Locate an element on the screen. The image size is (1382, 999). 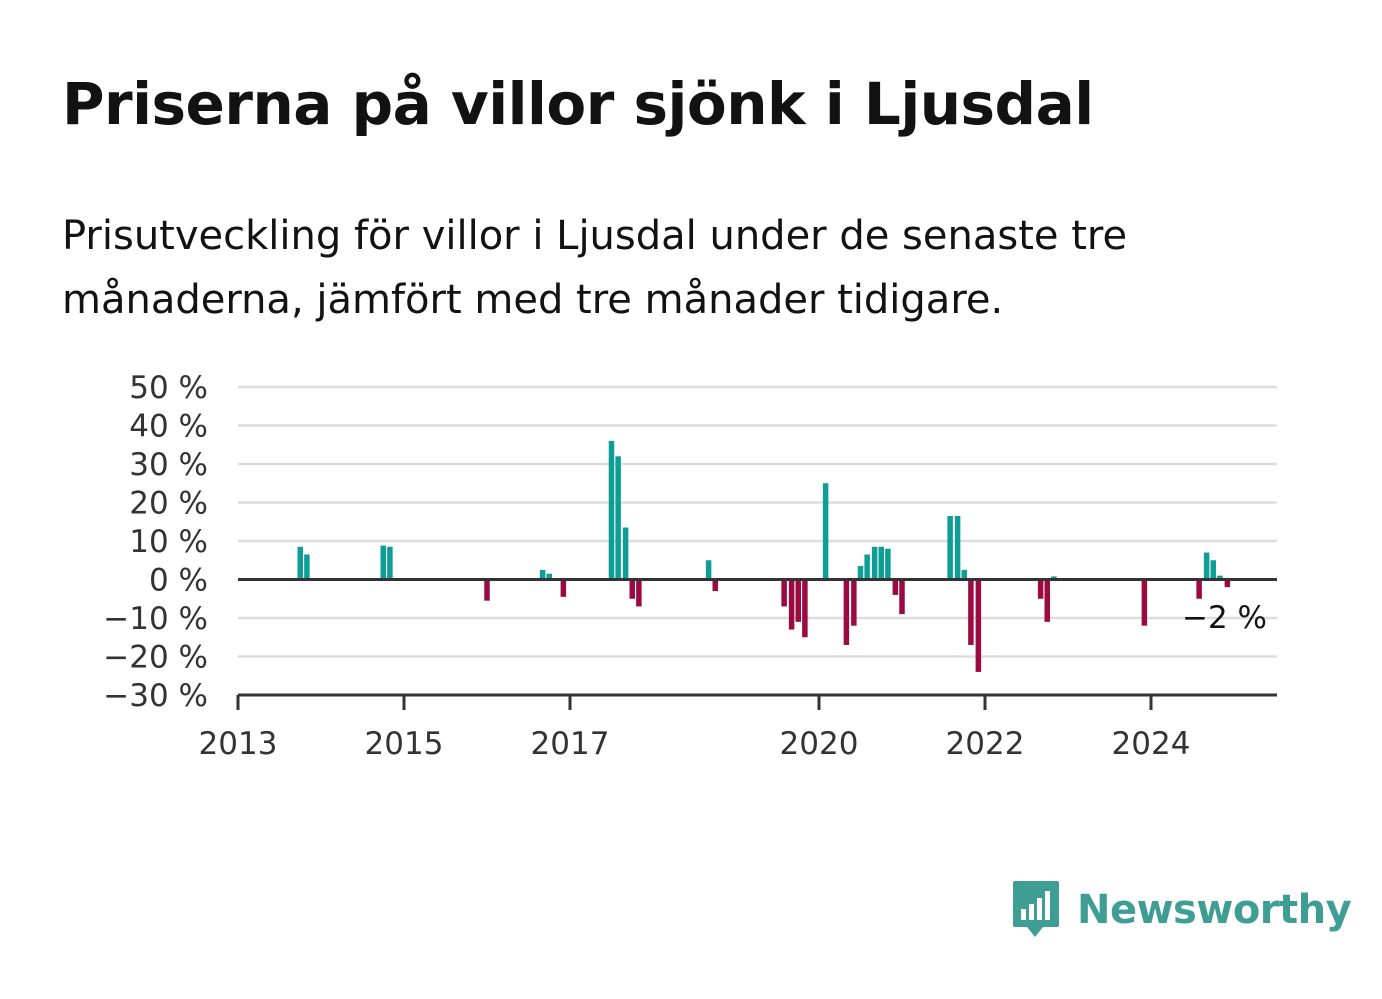
y-tick-label: 50 % is located at coordinates (168, 388).